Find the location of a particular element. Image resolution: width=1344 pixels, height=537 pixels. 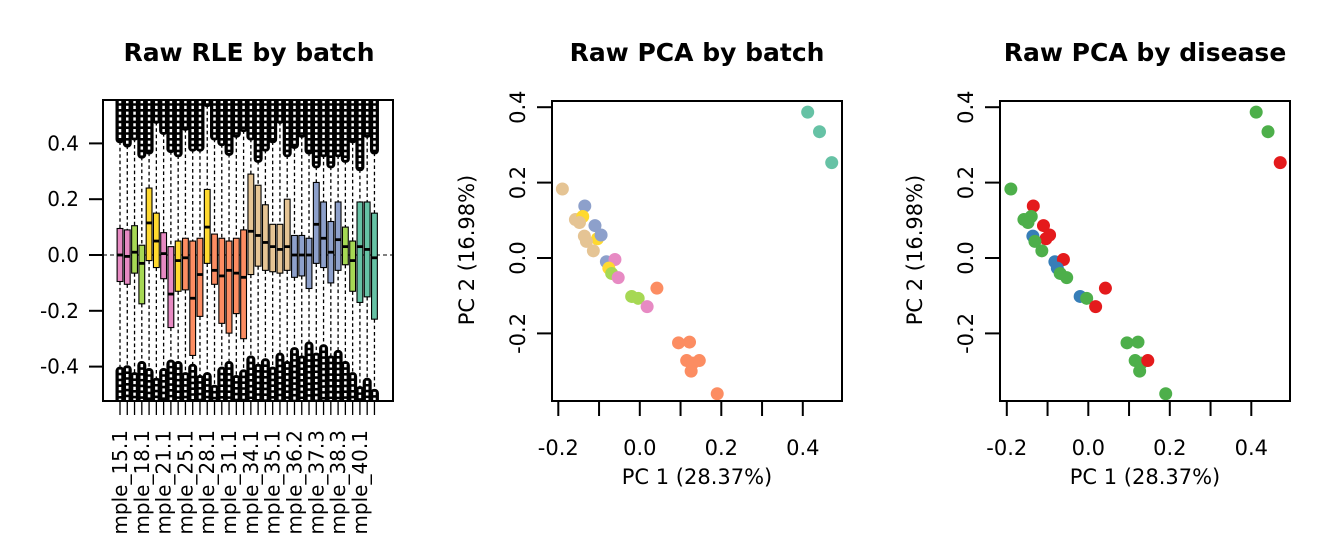

pca-batch-yaxis-title: PC 2 (16.98%) is located at coordinates (467, 250).